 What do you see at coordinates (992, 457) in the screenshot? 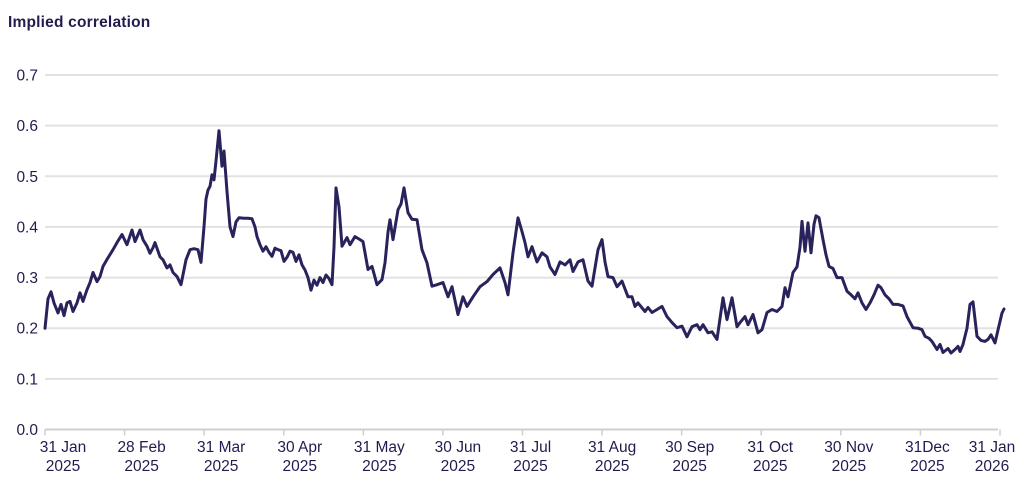
I see `x-tick-label: 31 Jan 2026` at bounding box center [992, 457].